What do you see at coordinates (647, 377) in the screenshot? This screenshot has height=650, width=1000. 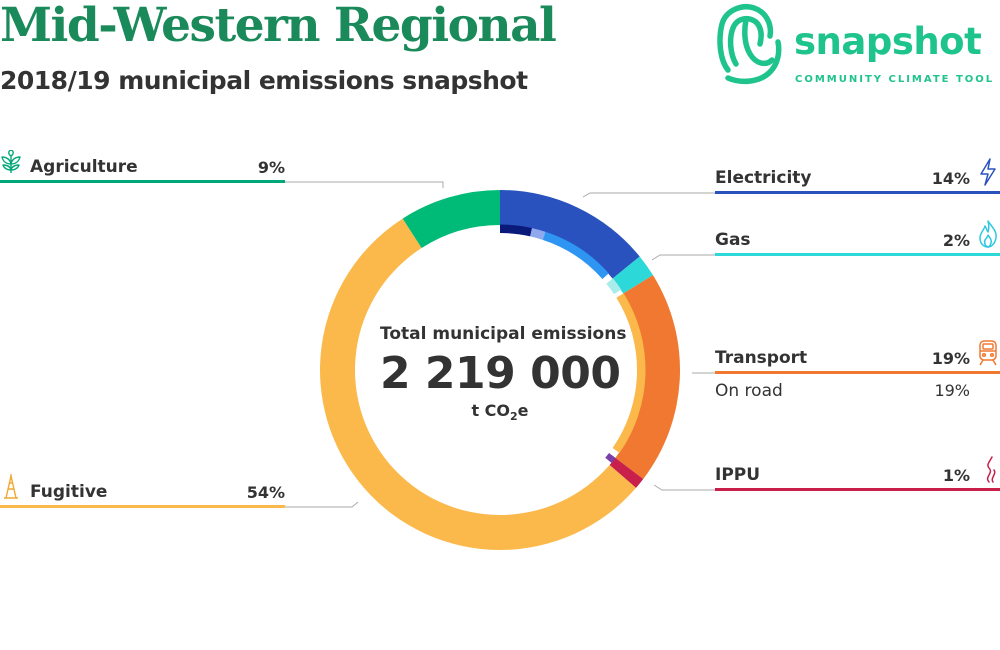 I see `donut-slice-transport` at bounding box center [647, 377].